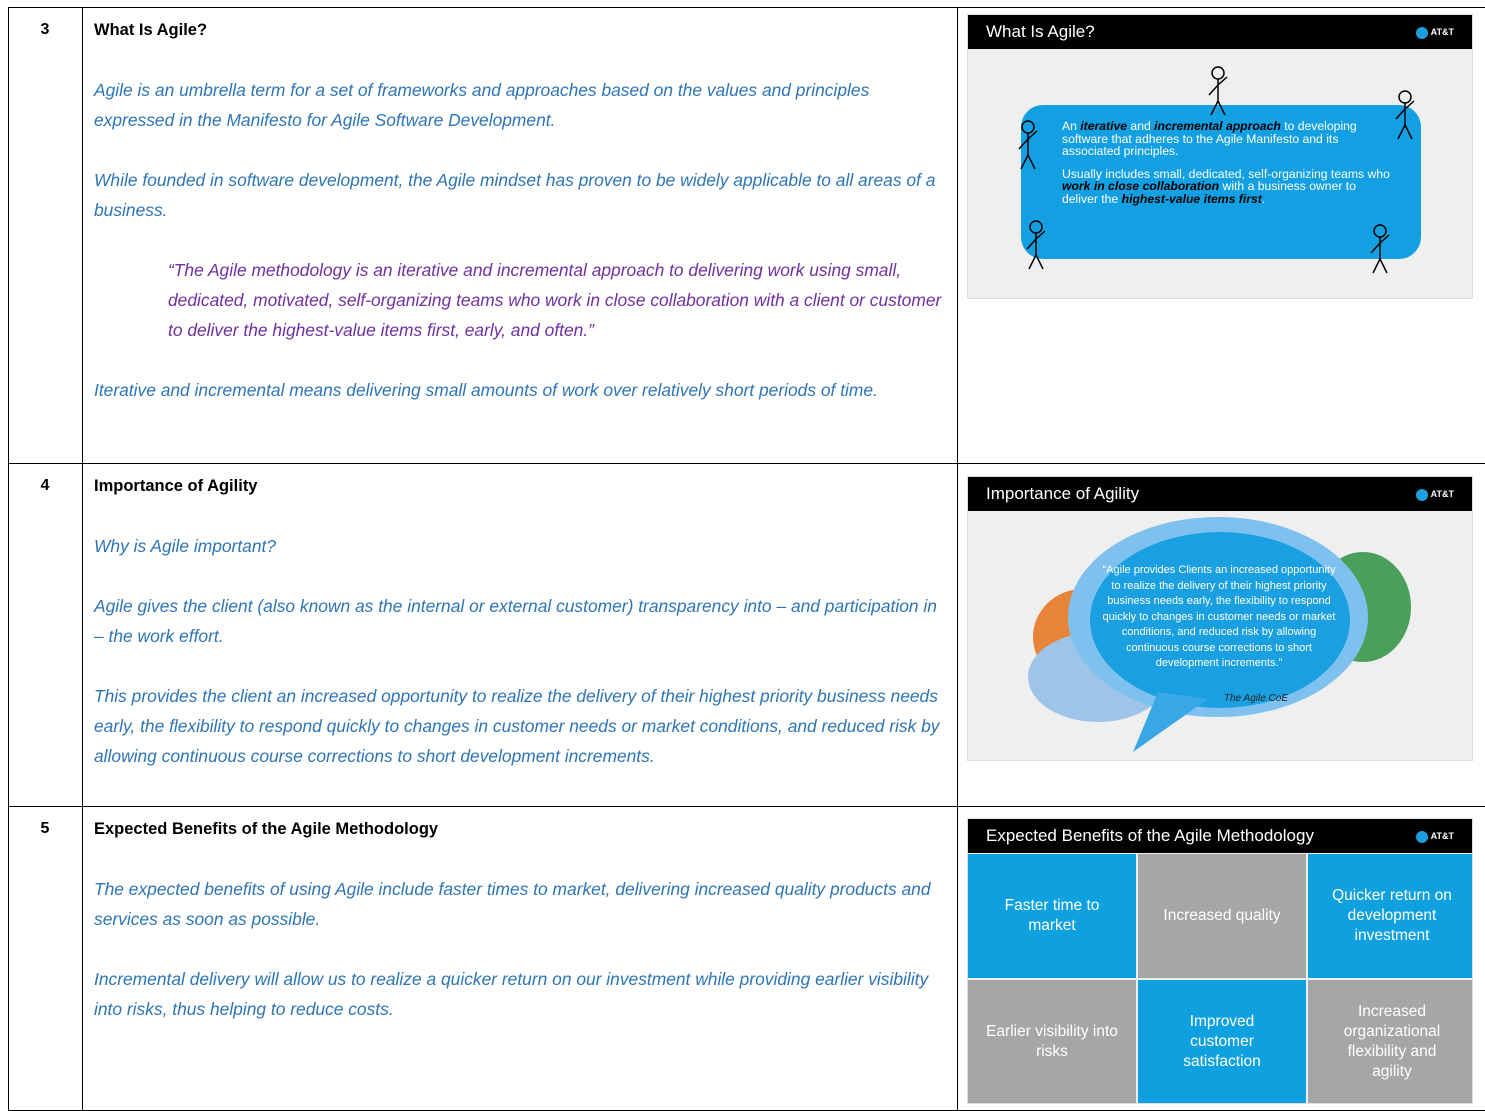 The image size is (1485, 1111). I want to click on emphasis: incremental approach, so click(1217, 126).